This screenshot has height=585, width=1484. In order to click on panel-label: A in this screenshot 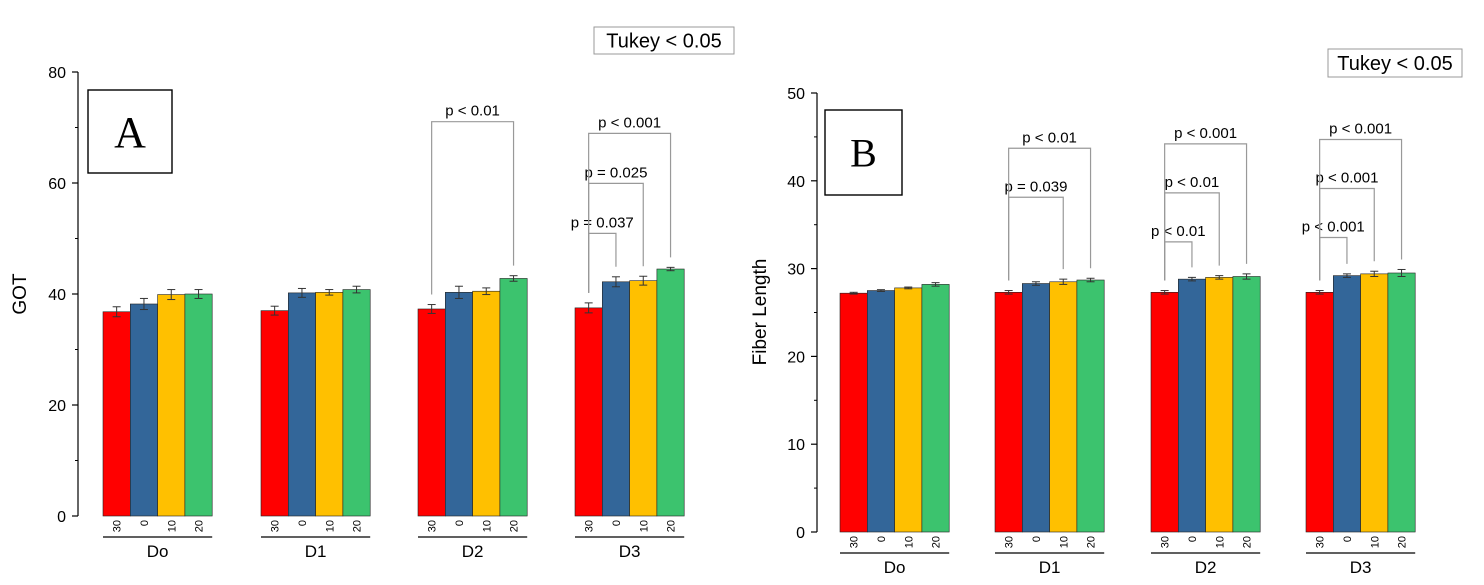, I will do `click(130, 132)`.